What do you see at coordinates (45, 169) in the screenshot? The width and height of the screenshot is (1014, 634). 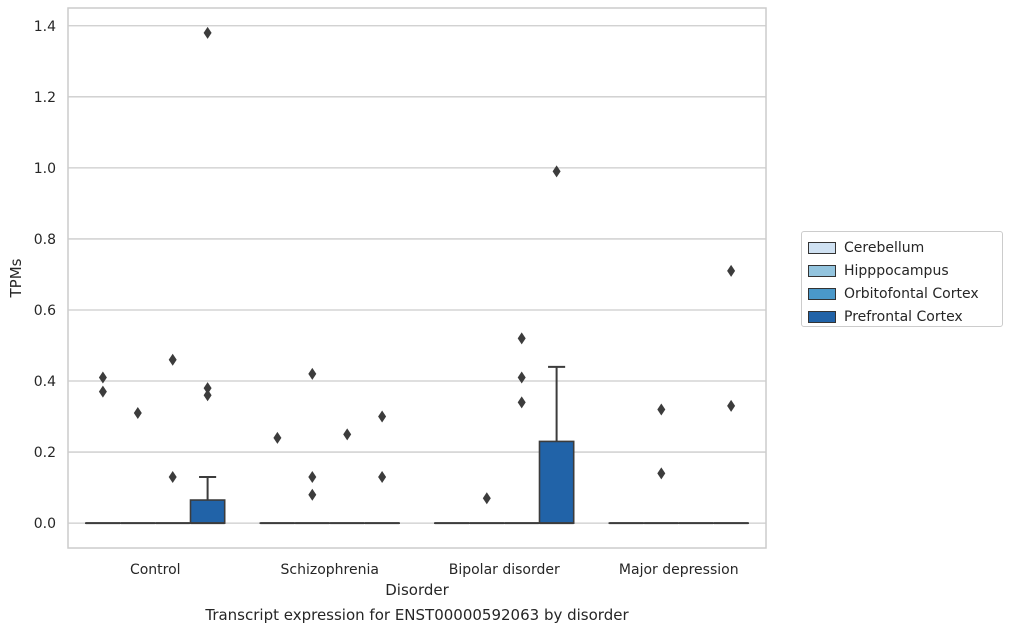 I see `y-tick-label: 1.0` at bounding box center [45, 169].